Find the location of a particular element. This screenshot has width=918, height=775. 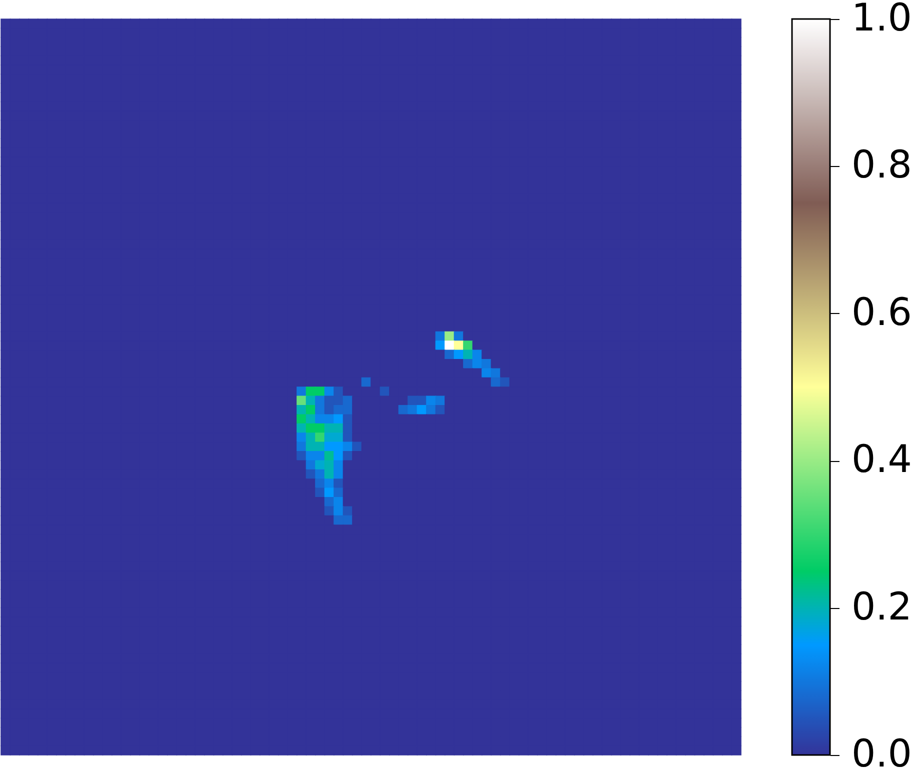

color-bar-label: 0.8 is located at coordinates (882, 164).